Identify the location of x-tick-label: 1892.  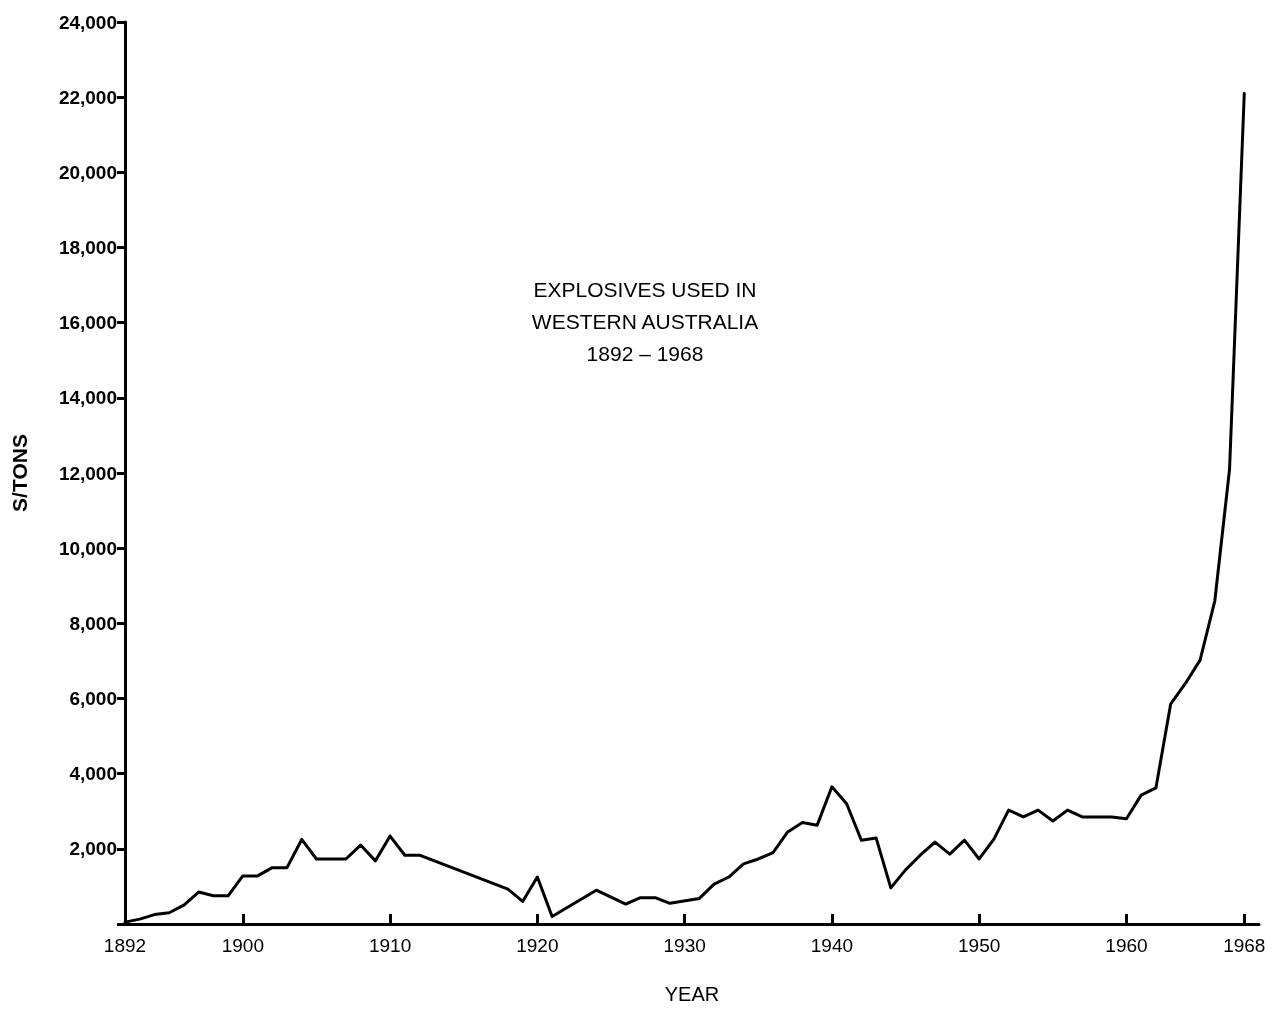
(125, 945).